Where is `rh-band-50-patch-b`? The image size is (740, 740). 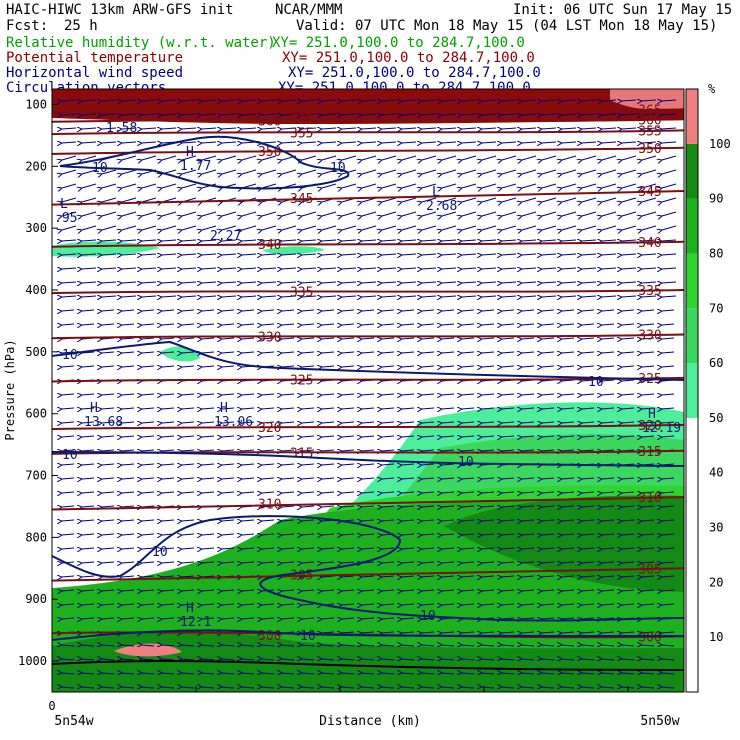 rh-band-50-patch-b is located at coordinates (293, 250).